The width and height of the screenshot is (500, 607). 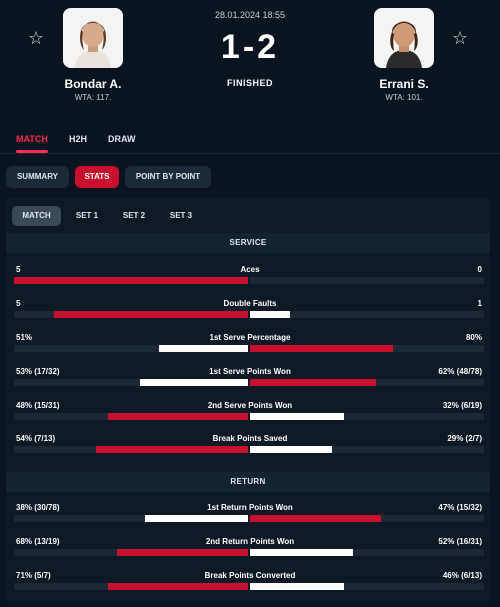 What do you see at coordinates (250, 575) in the screenshot?
I see `stat-name: Break Points Converted` at bounding box center [250, 575].